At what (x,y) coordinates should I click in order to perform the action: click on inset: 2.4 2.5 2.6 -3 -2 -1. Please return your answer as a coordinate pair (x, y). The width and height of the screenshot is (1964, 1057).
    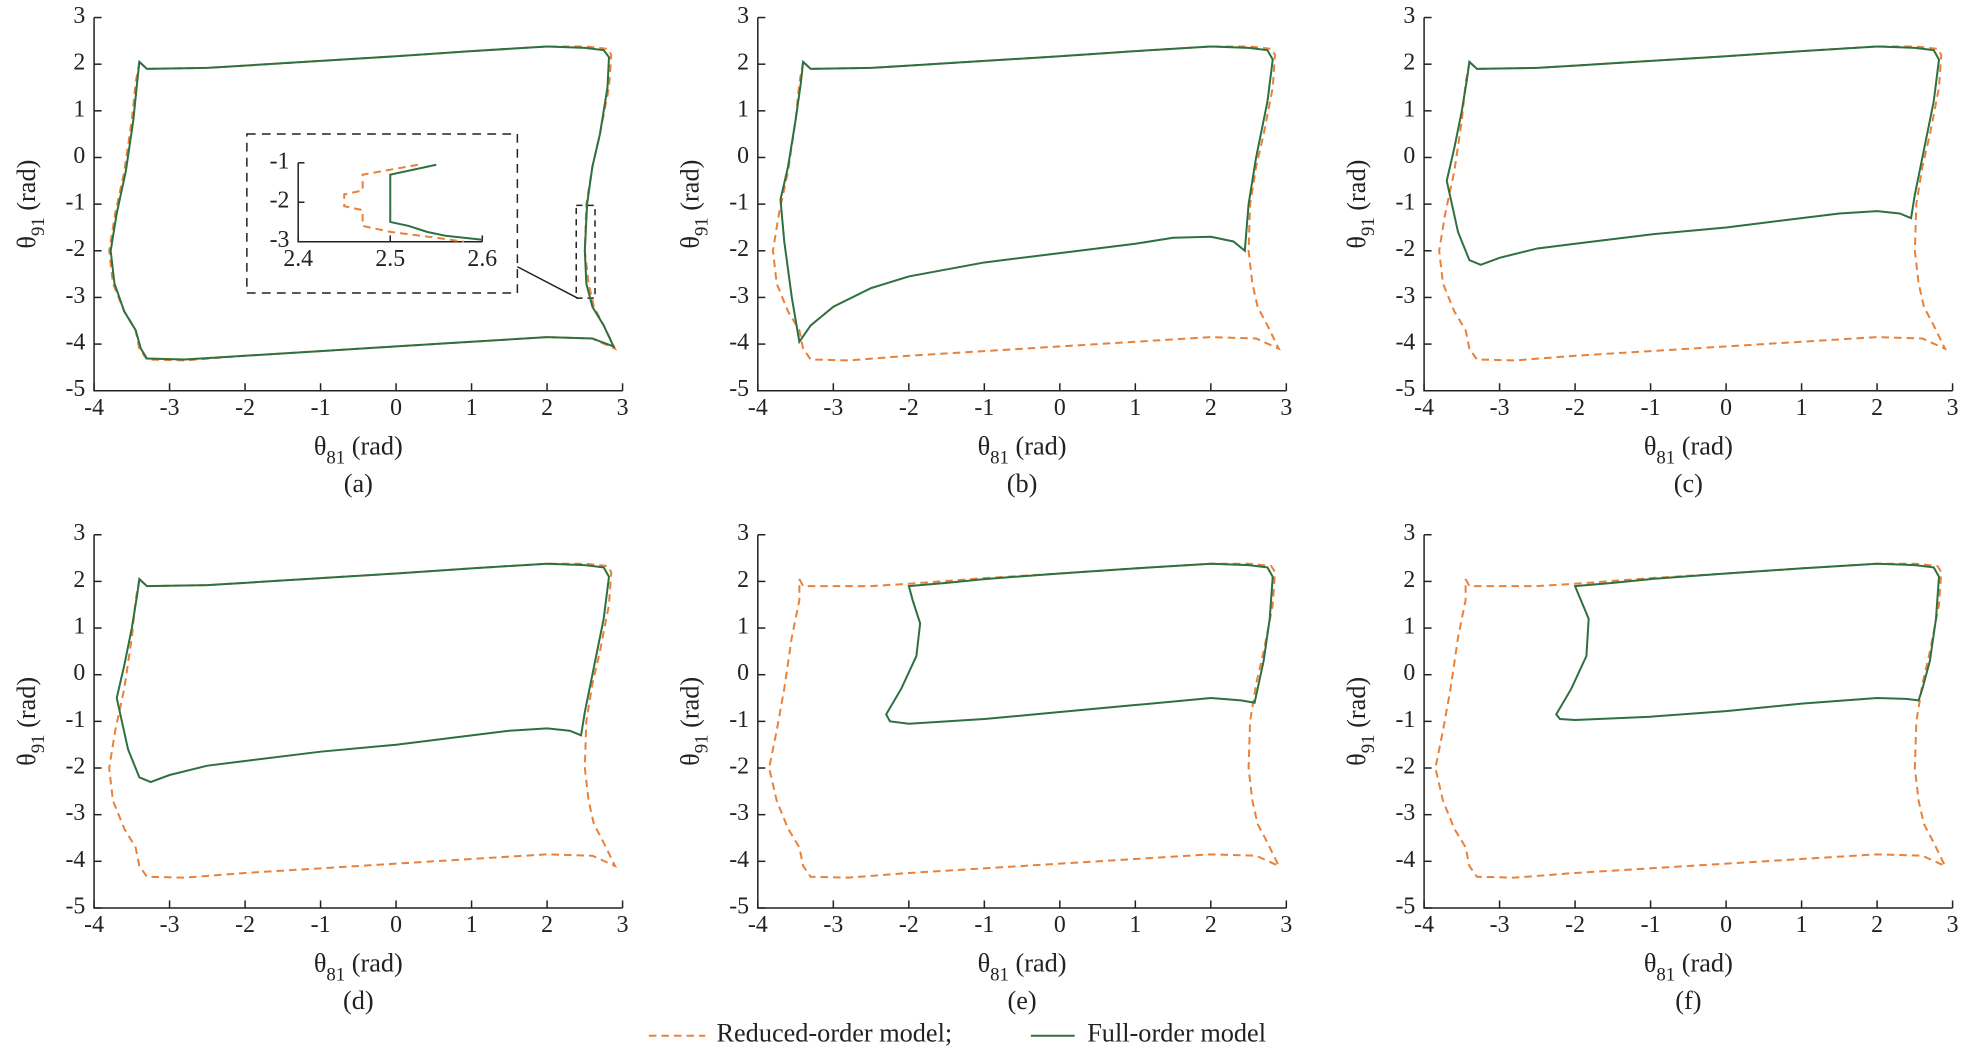
    Looking at the image, I should click on (384, 210).